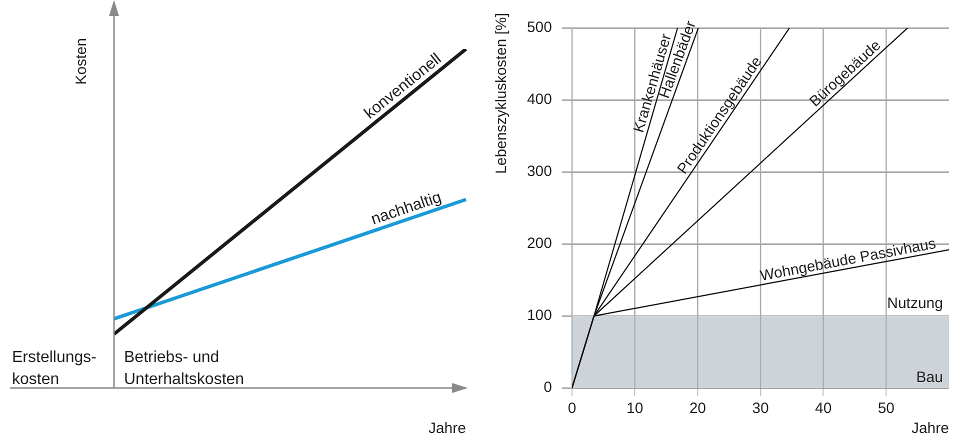  Describe the element at coordinates (539, 171) in the screenshot. I see `y-tick-label: 300` at that location.